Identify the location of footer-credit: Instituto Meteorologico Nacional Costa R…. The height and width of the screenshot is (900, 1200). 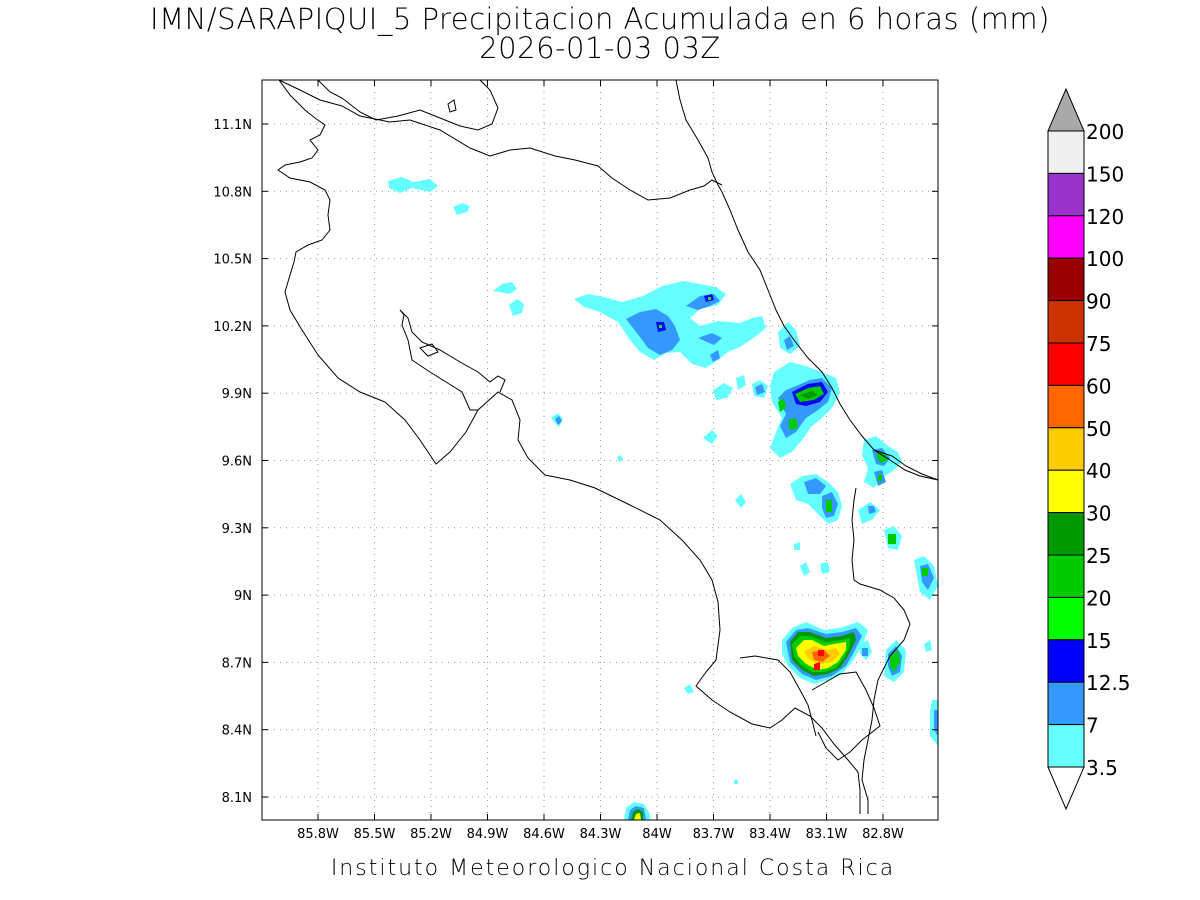
(613, 868).